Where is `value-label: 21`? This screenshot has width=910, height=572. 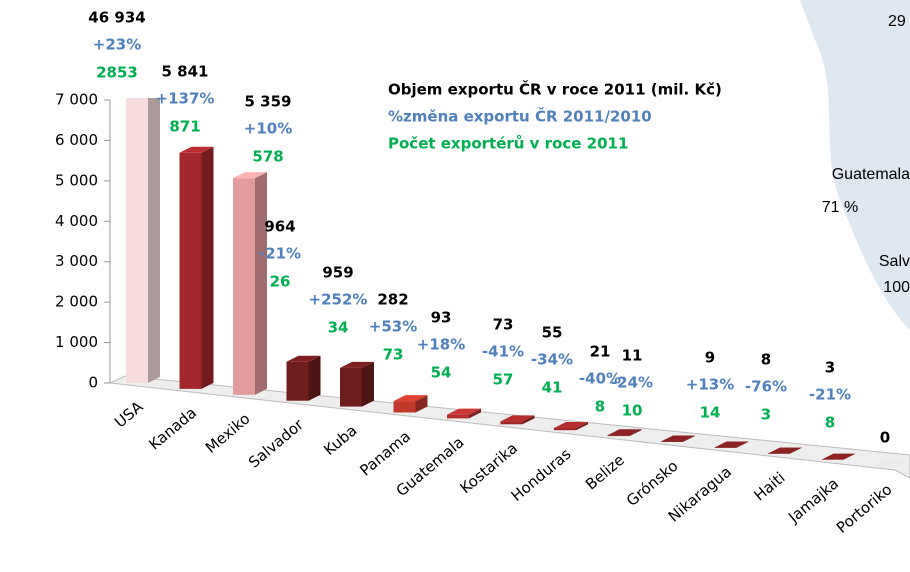
value-label: 21 is located at coordinates (600, 352).